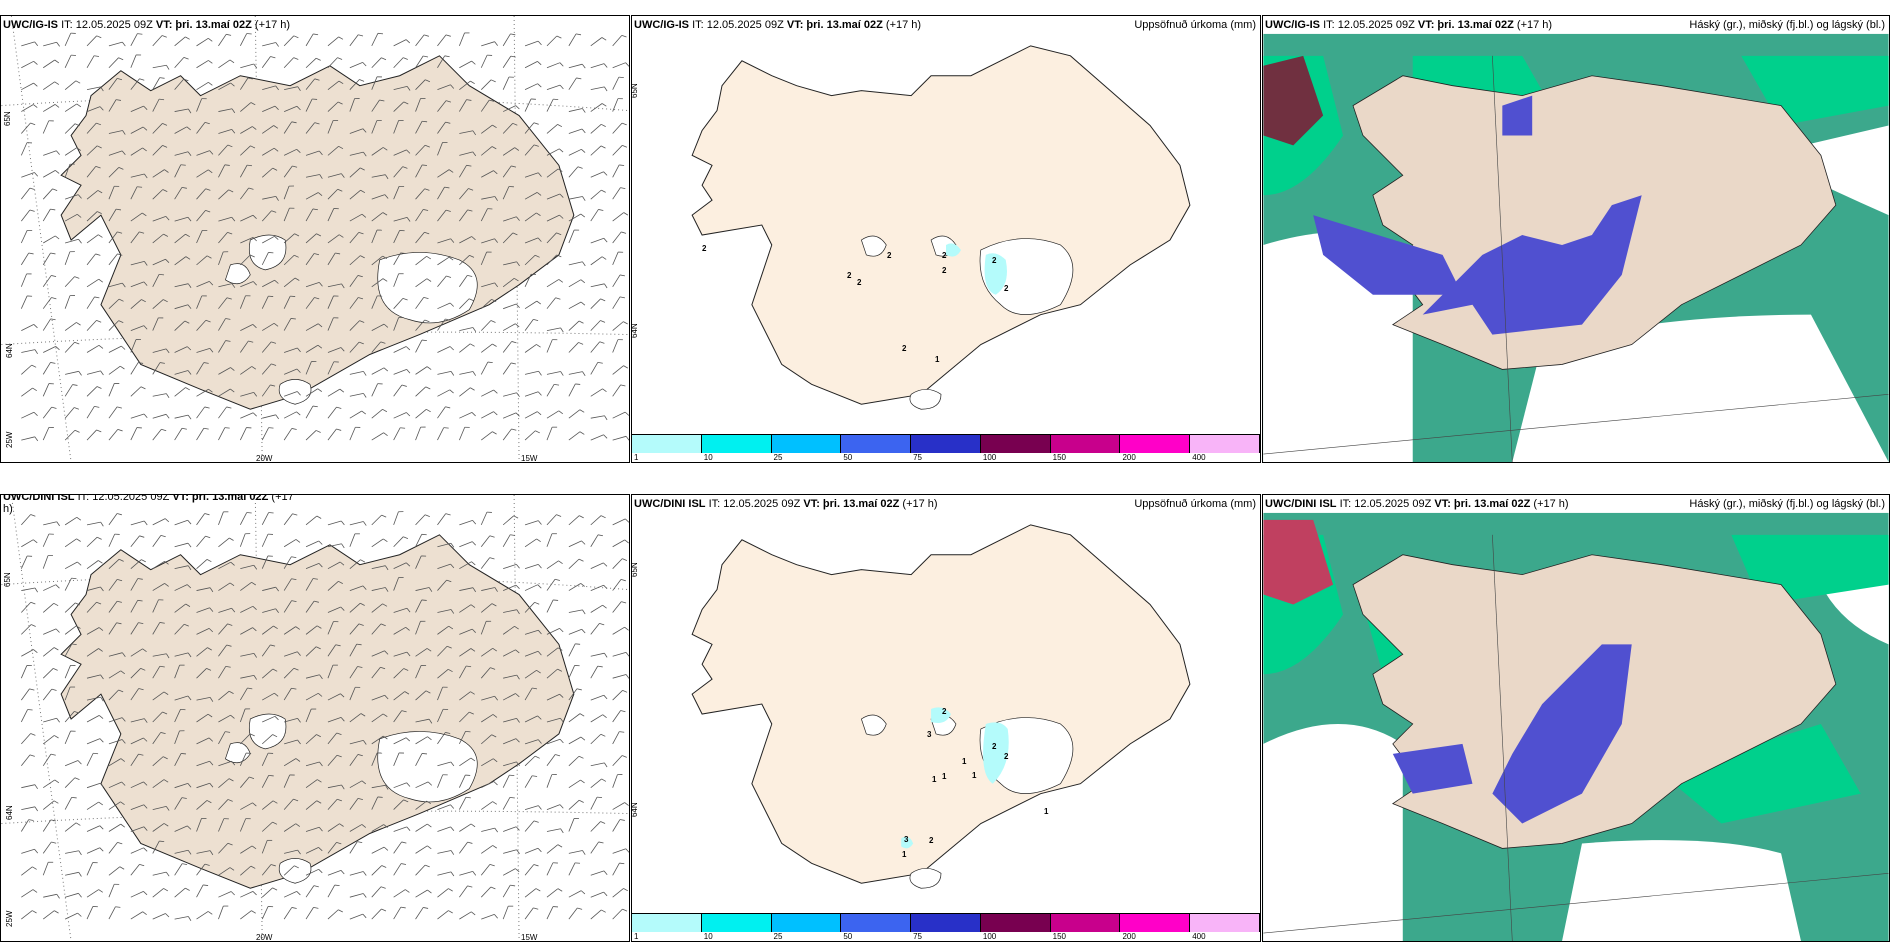 This screenshot has width=1900, height=950. I want to click on lat-label-64n: 64N, so click(635, 330).